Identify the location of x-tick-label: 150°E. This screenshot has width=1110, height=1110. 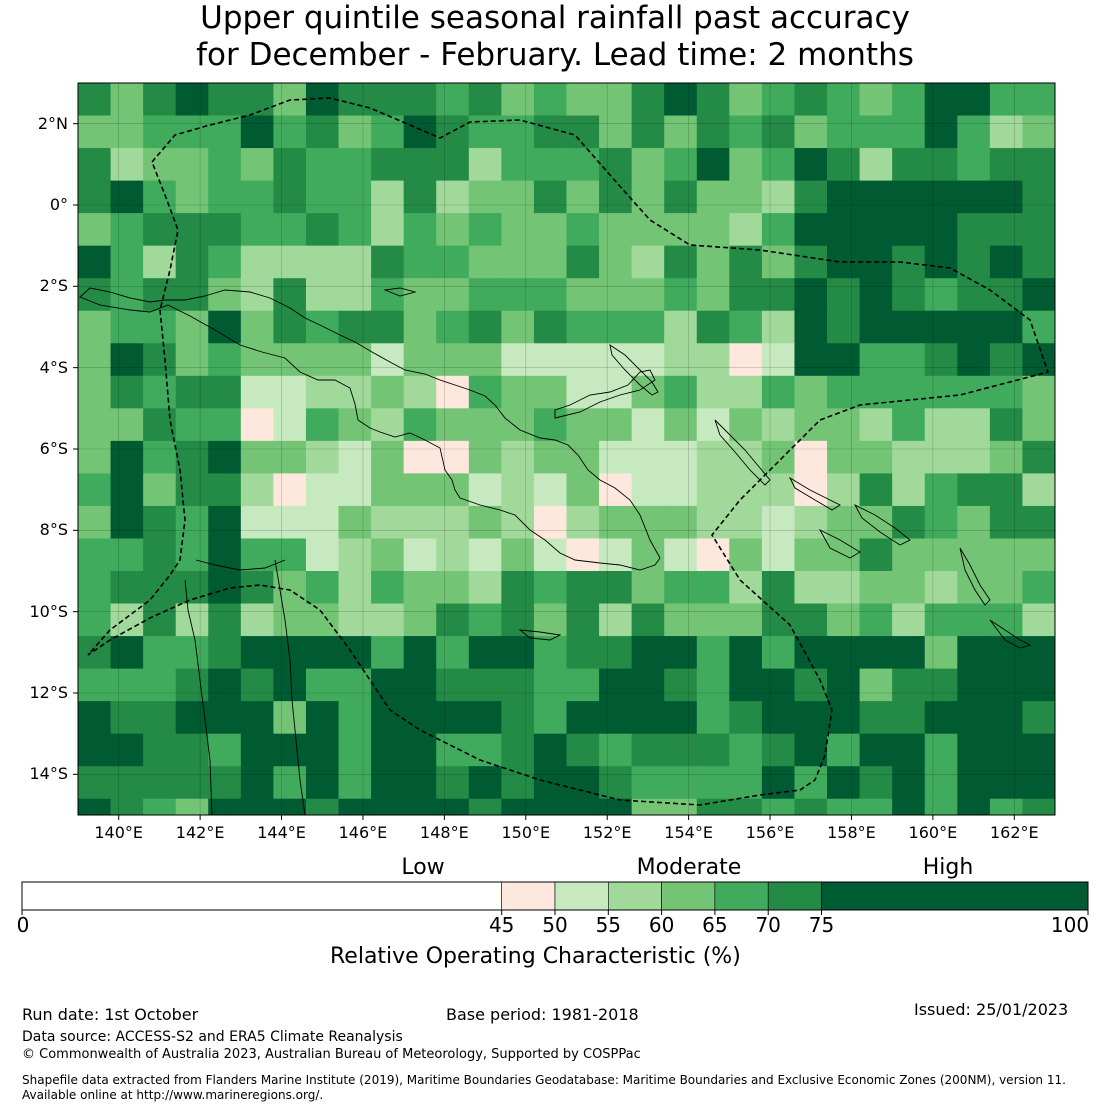
(526, 832).